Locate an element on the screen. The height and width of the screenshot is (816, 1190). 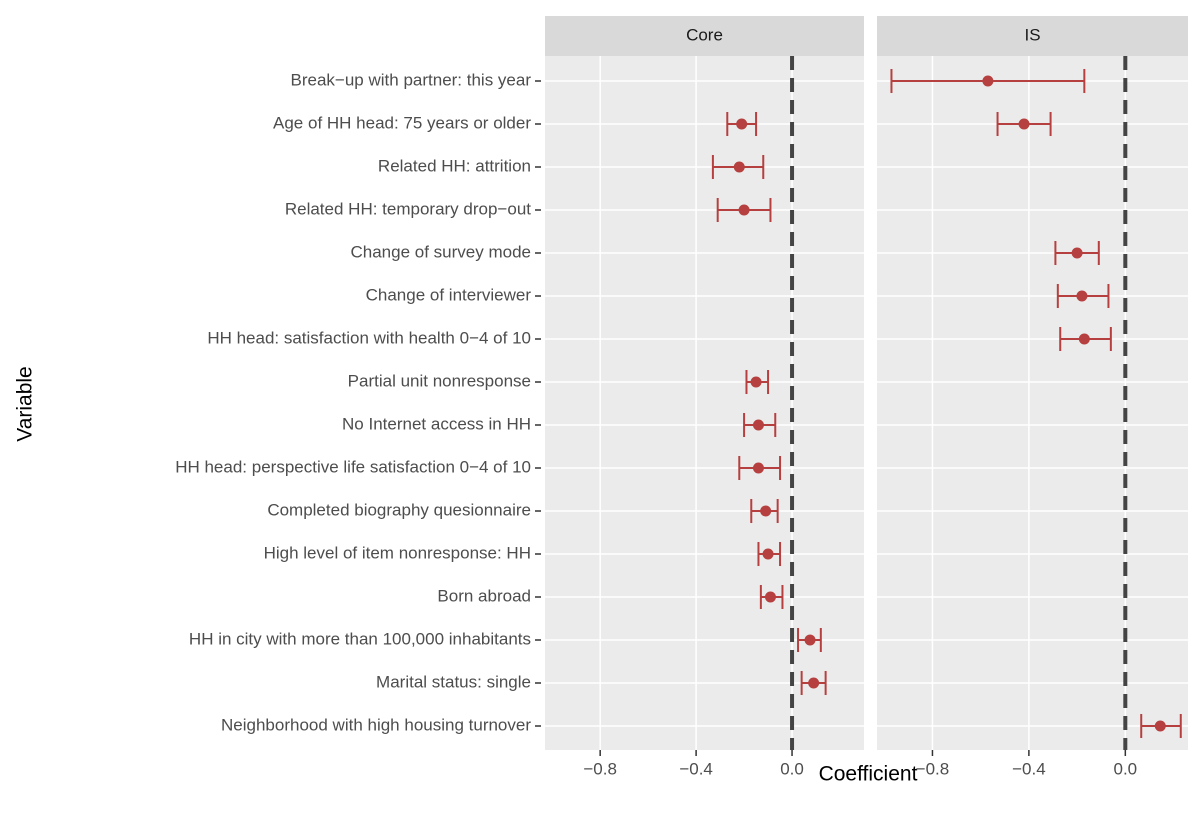
y-tick-label: Age of HH head: 75 years or older is located at coordinates (402, 122).